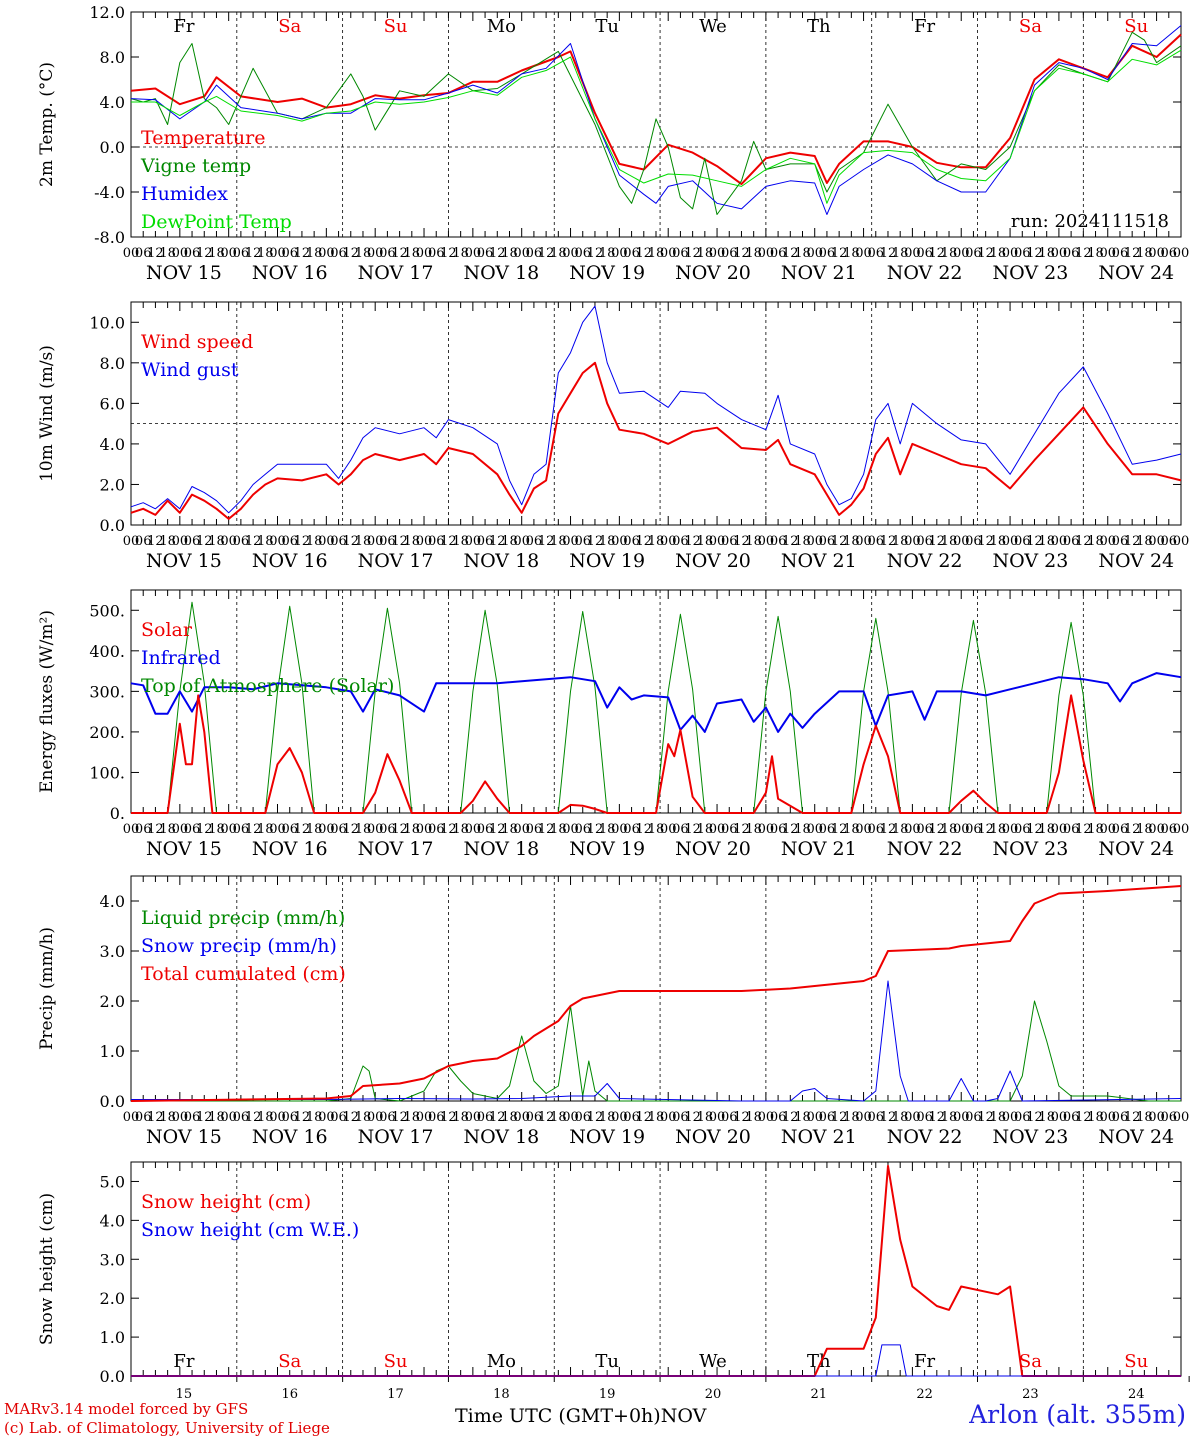 The height and width of the screenshot is (1440, 1194). I want to click on x-date-label: 22, so click(924, 1394).